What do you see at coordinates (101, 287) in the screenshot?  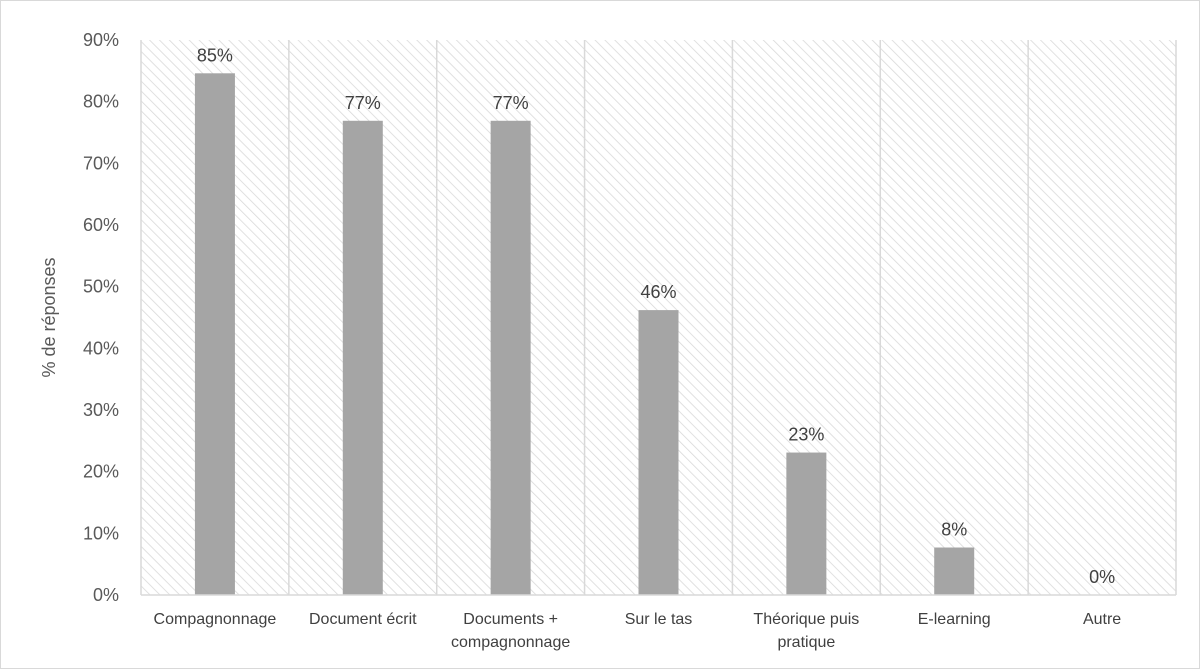 I see `y-tick-label: 50%` at bounding box center [101, 287].